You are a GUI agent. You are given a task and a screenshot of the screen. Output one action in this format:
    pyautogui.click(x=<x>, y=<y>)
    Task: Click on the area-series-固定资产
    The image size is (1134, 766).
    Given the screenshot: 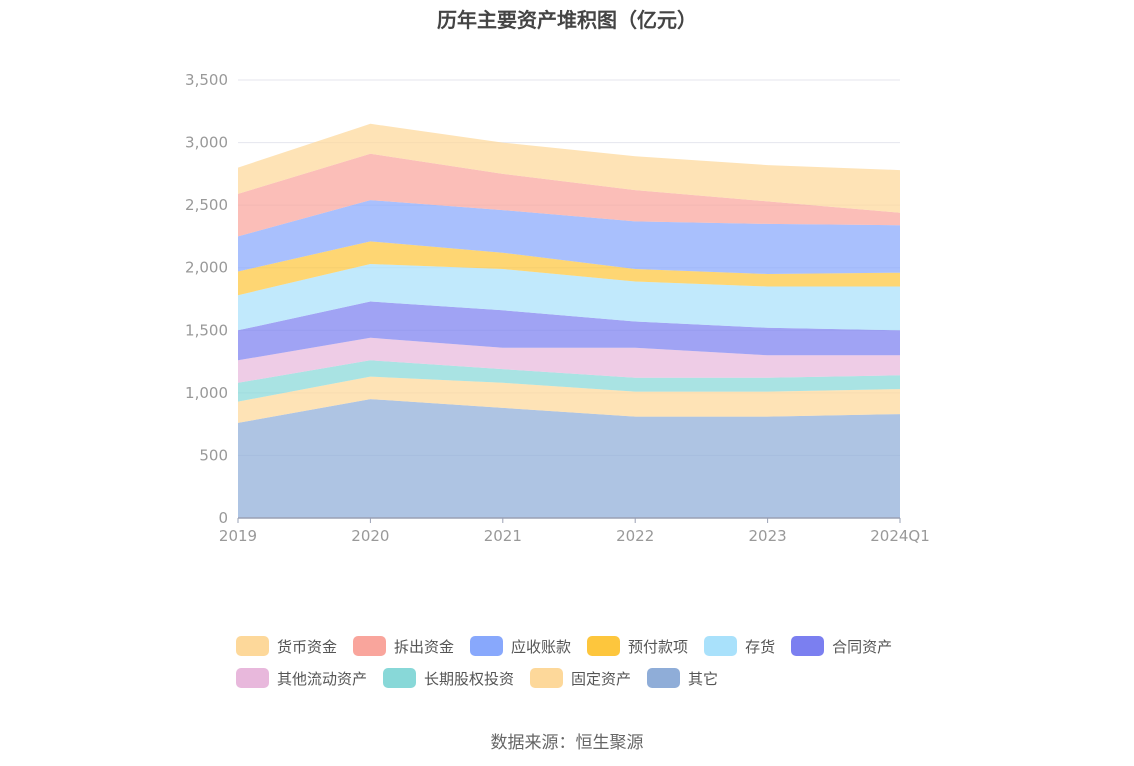 What is the action you would take?
    pyautogui.click(x=569, y=399)
    